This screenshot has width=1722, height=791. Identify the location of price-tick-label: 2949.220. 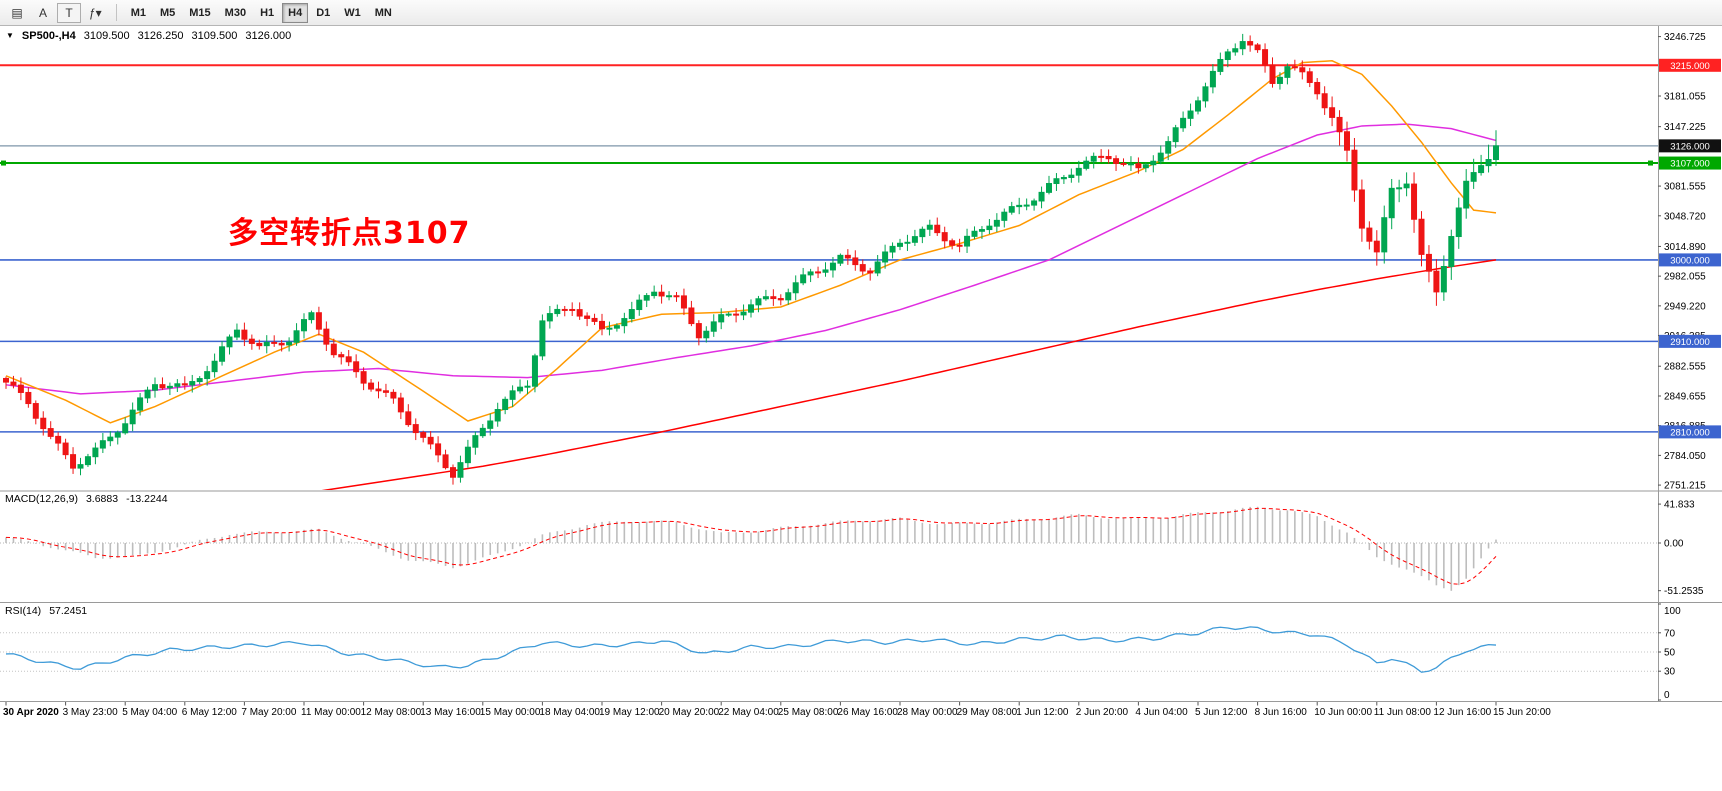
(1685, 306).